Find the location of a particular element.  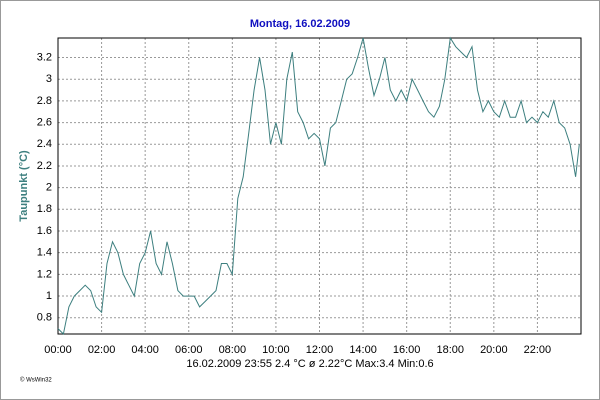

x-tick-label: 06:00 is located at coordinates (189, 350).